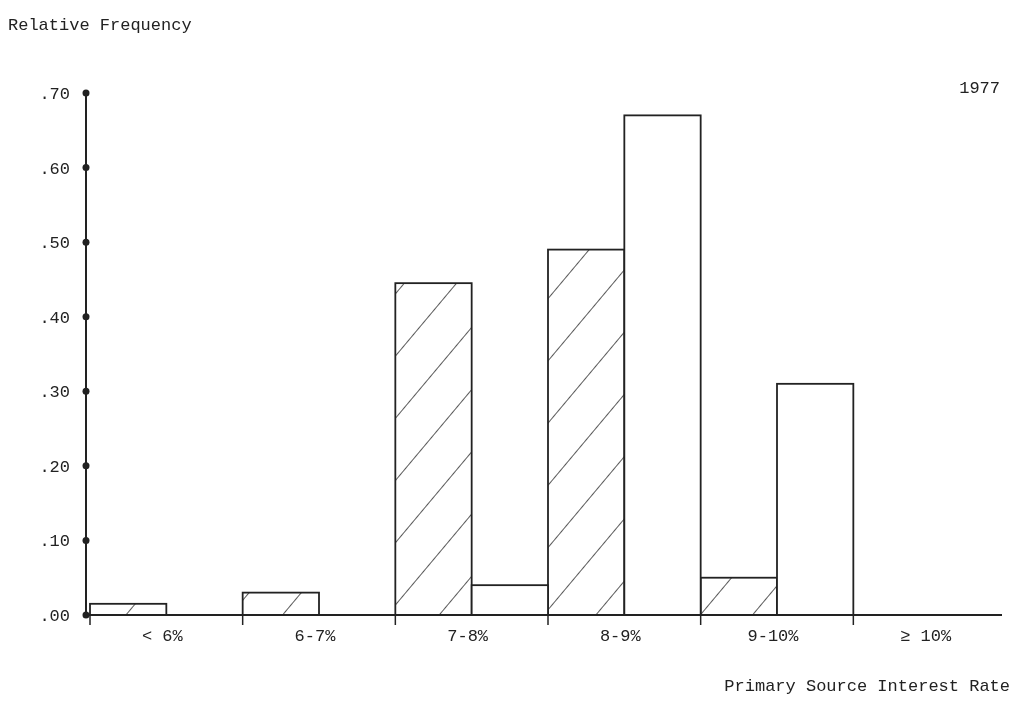 The height and width of the screenshot is (709, 1022). Describe the element at coordinates (315, 636) in the screenshot. I see `x-tick-label: 6-7%` at that location.